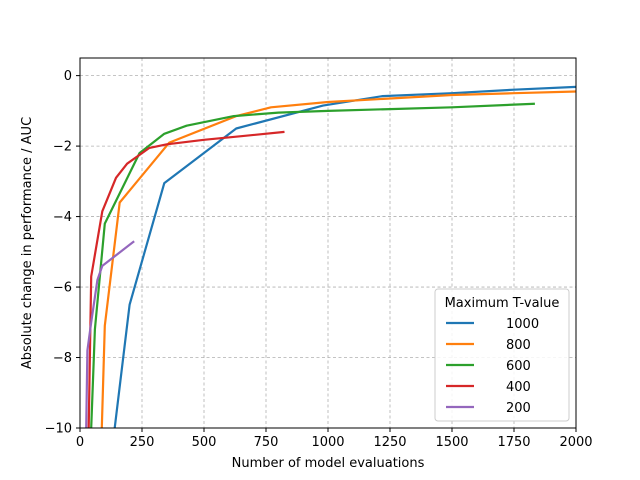 This screenshot has height=480, width=640. I want to click on legend-label-200: 200, so click(518, 408).